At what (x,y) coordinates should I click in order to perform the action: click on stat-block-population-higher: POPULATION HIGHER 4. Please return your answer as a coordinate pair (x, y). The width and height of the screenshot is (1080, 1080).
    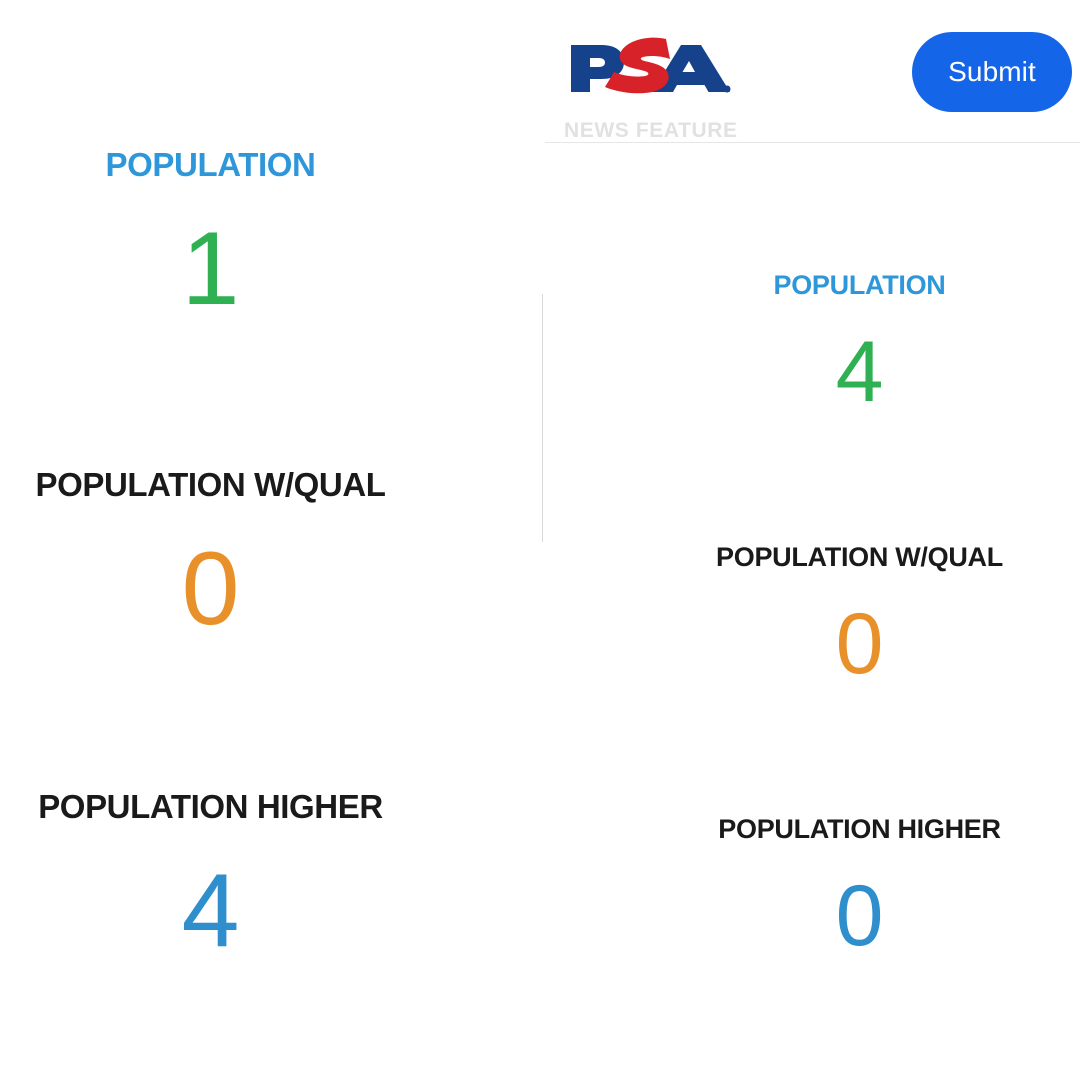
    Looking at the image, I should click on (210, 878).